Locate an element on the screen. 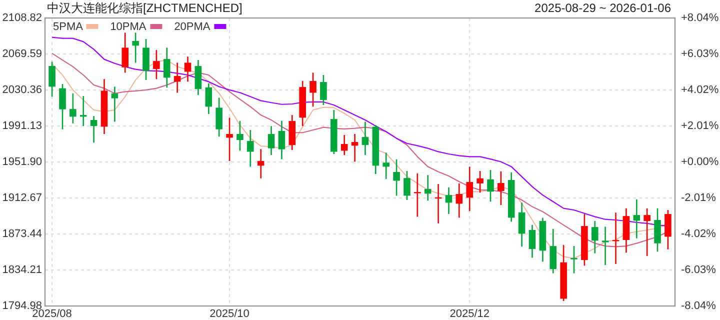  chart-subtitle: 2025-08-29 ~ 2026-01-06 is located at coordinates (603, 8).